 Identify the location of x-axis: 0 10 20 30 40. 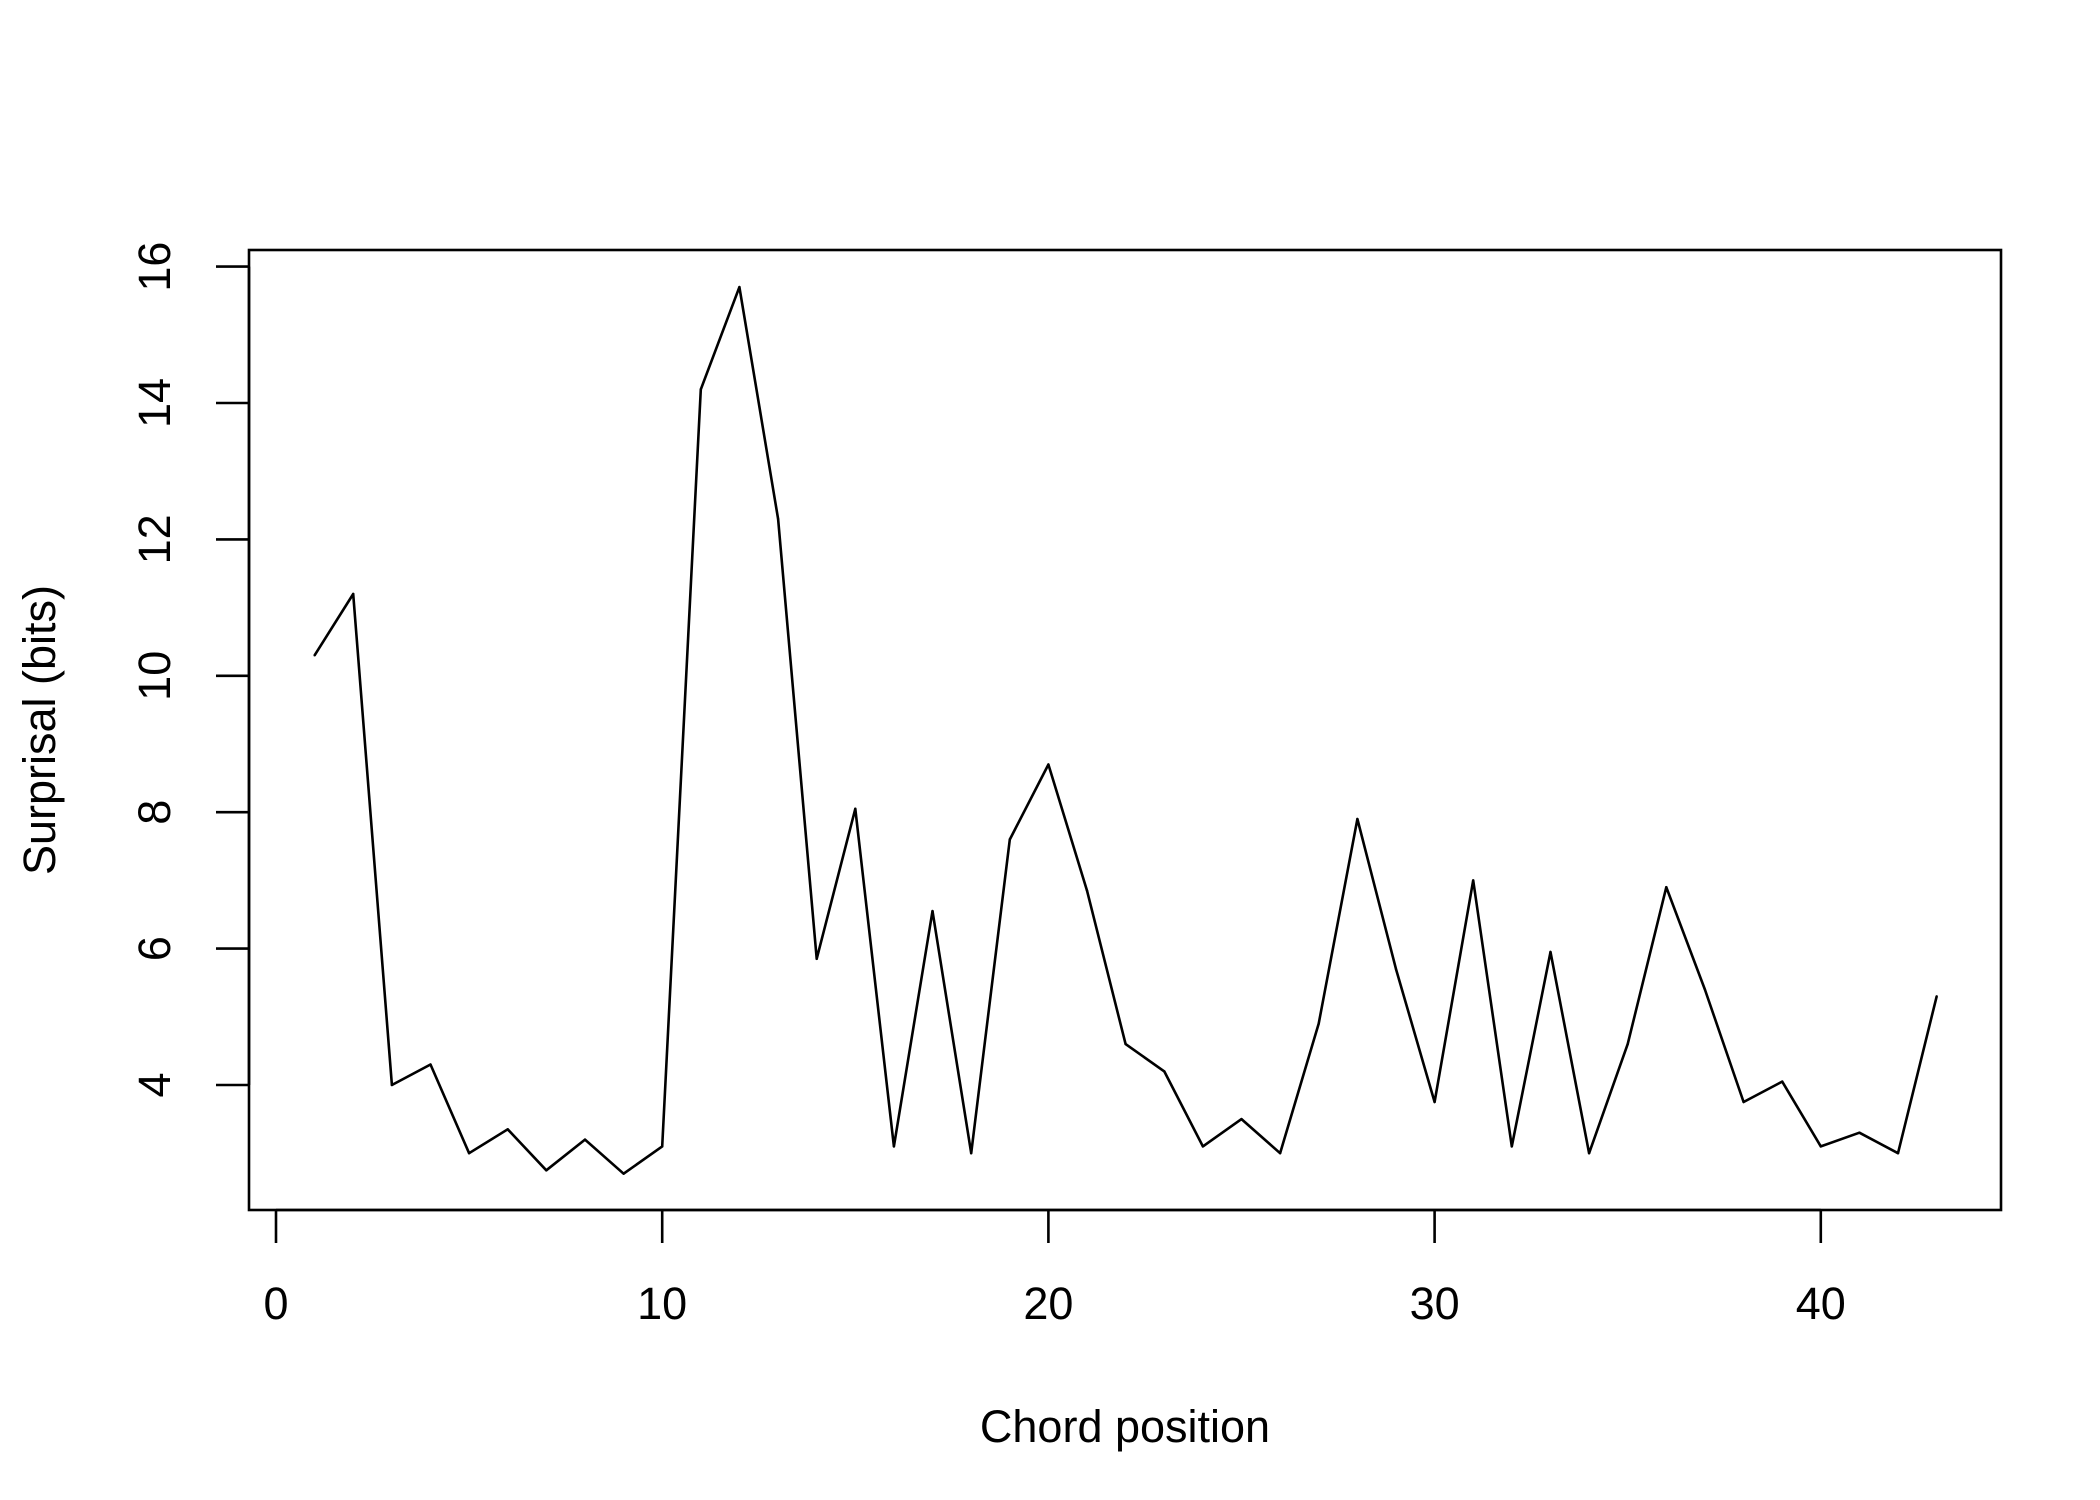
(1054, 1268).